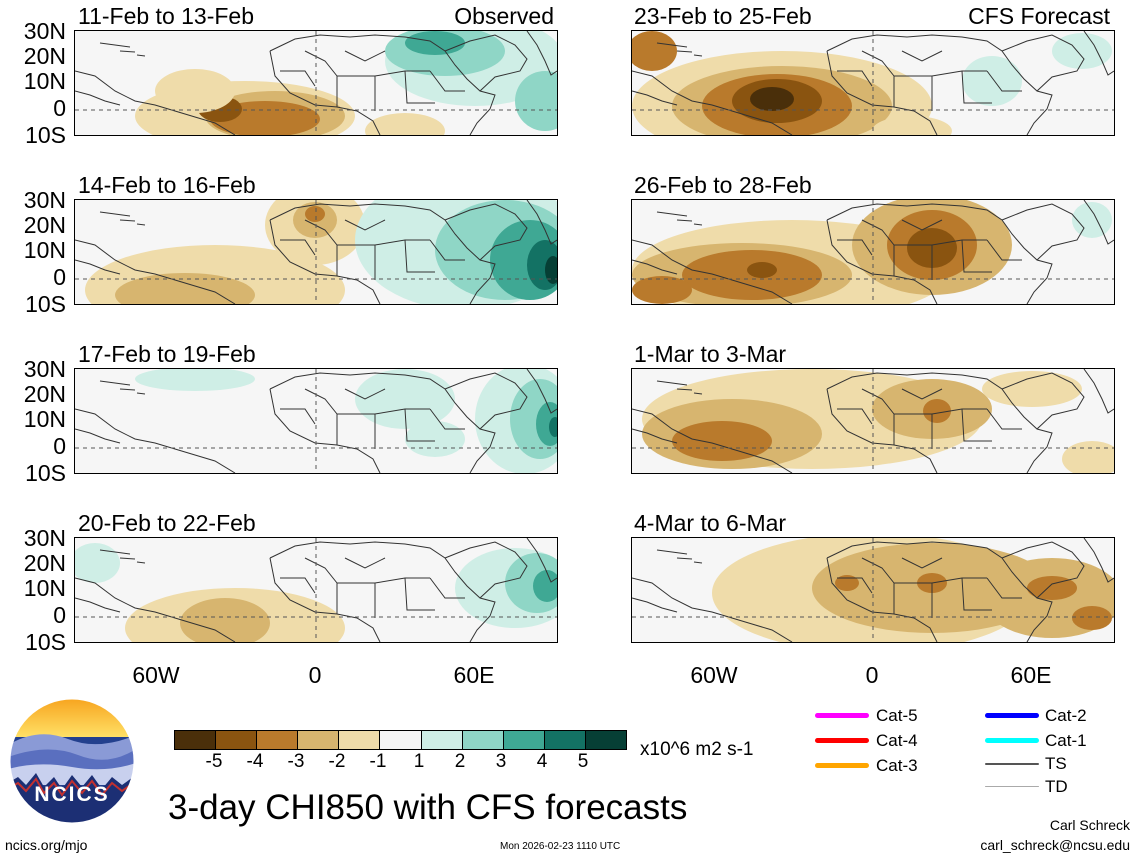  I want to click on cat3-label: Cat-3, so click(897, 765).